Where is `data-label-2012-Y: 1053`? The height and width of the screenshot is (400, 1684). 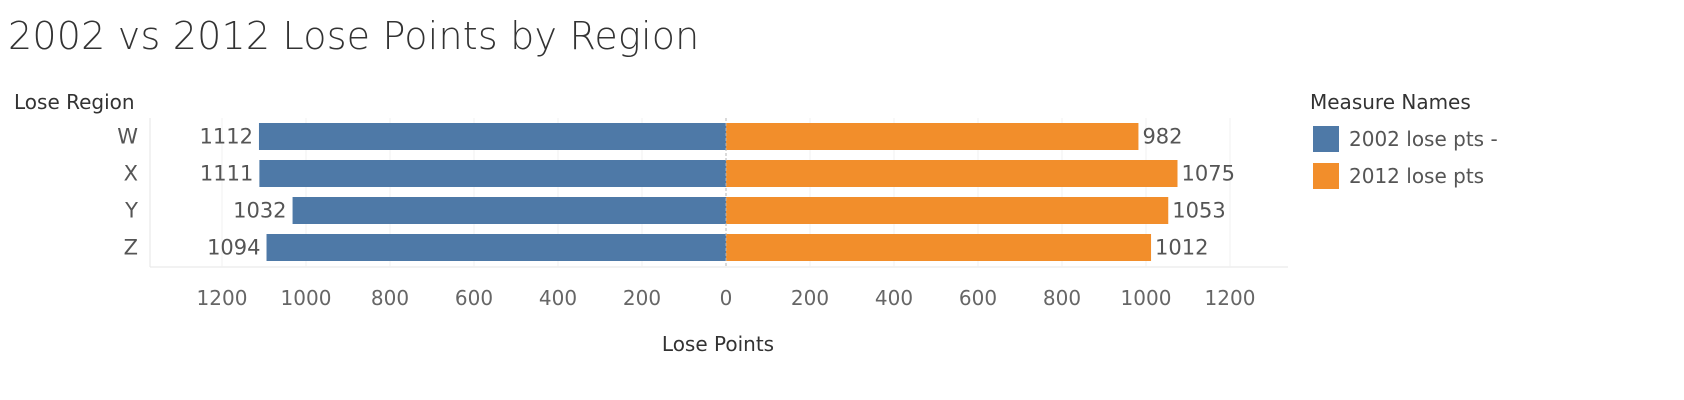
data-label-2012-Y: 1053 is located at coordinates (1198, 211).